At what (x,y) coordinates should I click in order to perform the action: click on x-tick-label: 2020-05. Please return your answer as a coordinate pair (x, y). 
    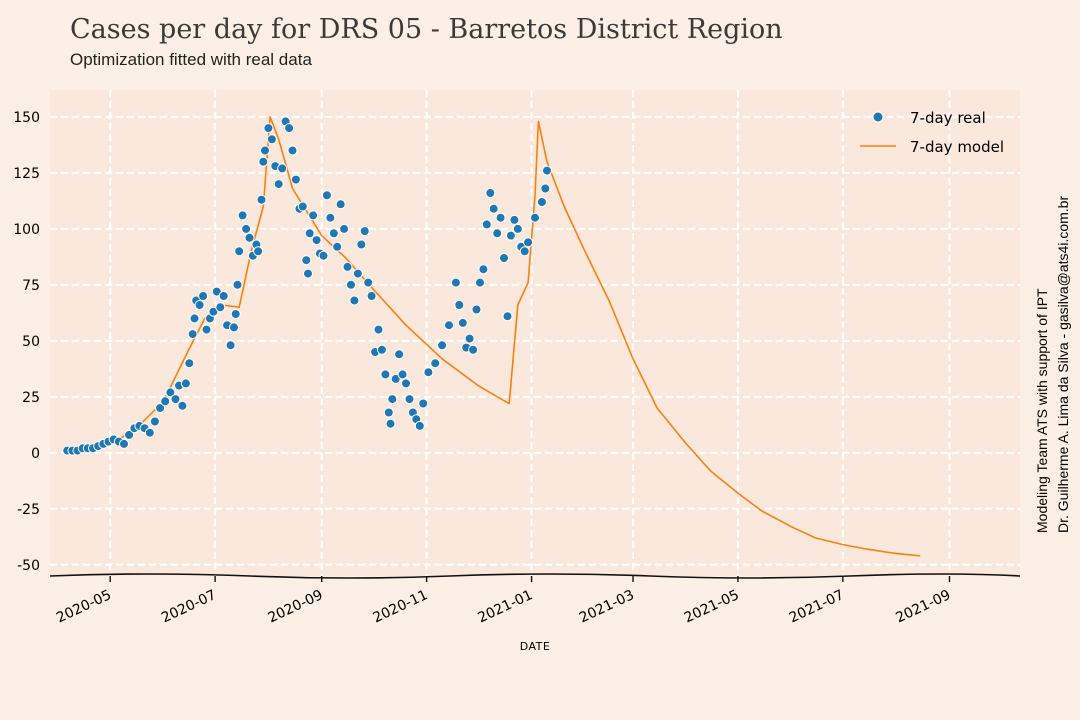
    Looking at the image, I should click on (84, 606).